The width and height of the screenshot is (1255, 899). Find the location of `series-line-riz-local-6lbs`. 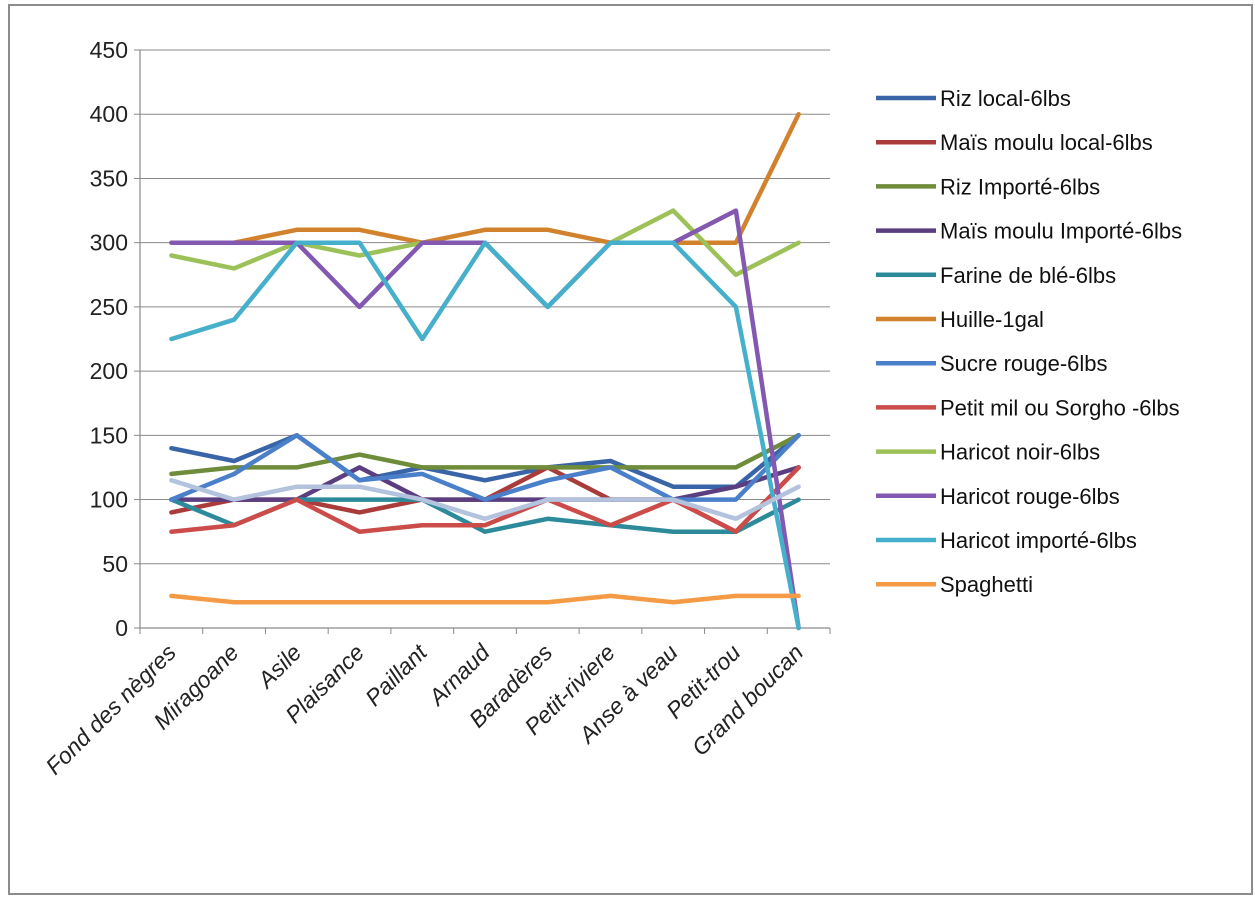

series-line-riz-local-6lbs is located at coordinates (485, 461).